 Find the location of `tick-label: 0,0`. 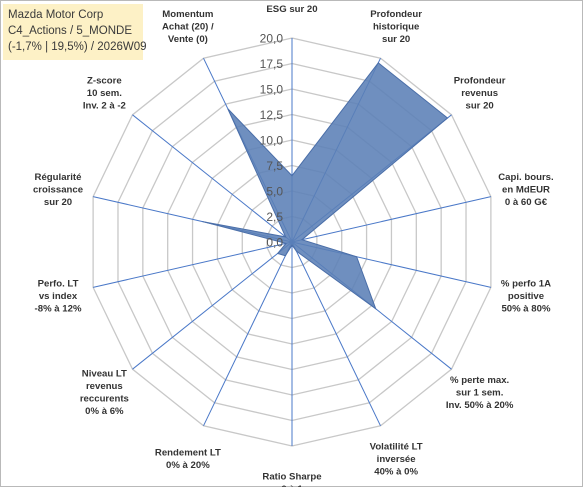

tick-label: 0,0 is located at coordinates (274, 243).